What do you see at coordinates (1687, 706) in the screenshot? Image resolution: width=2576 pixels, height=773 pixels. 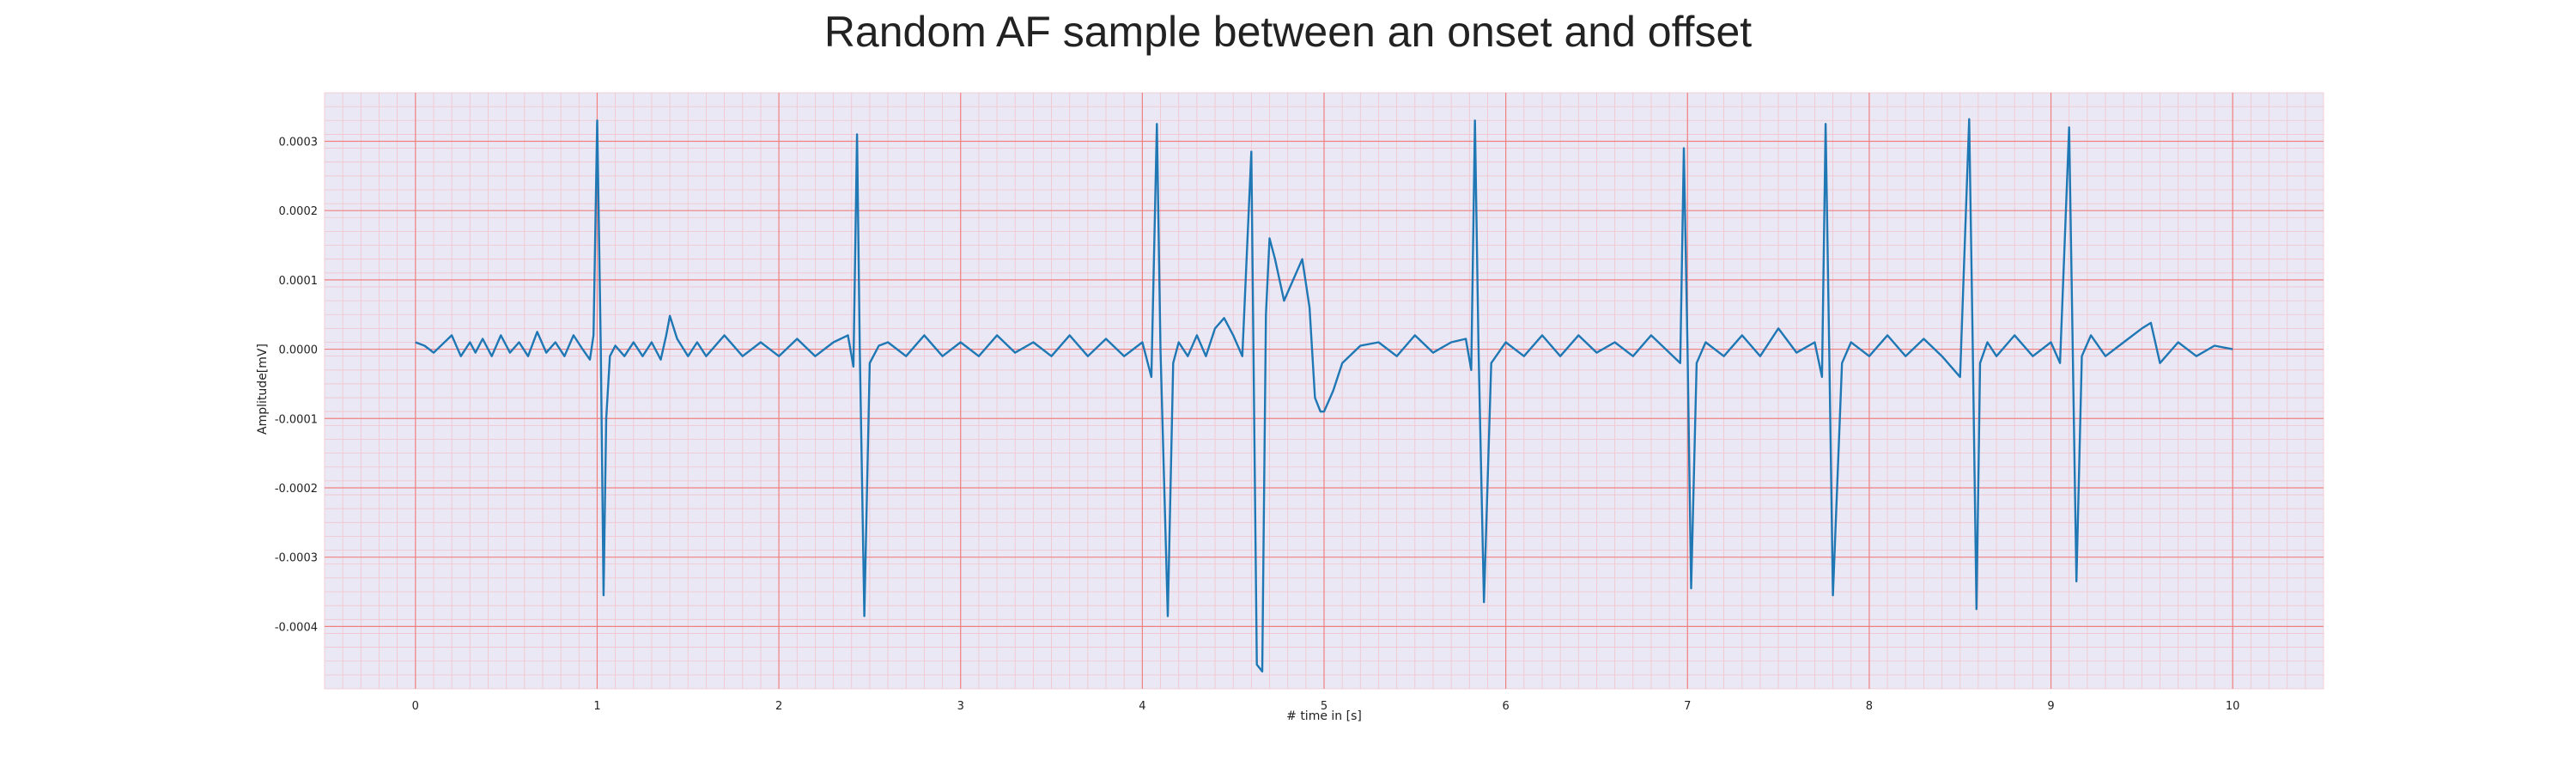 I see `x-tick-label: 7` at bounding box center [1687, 706].